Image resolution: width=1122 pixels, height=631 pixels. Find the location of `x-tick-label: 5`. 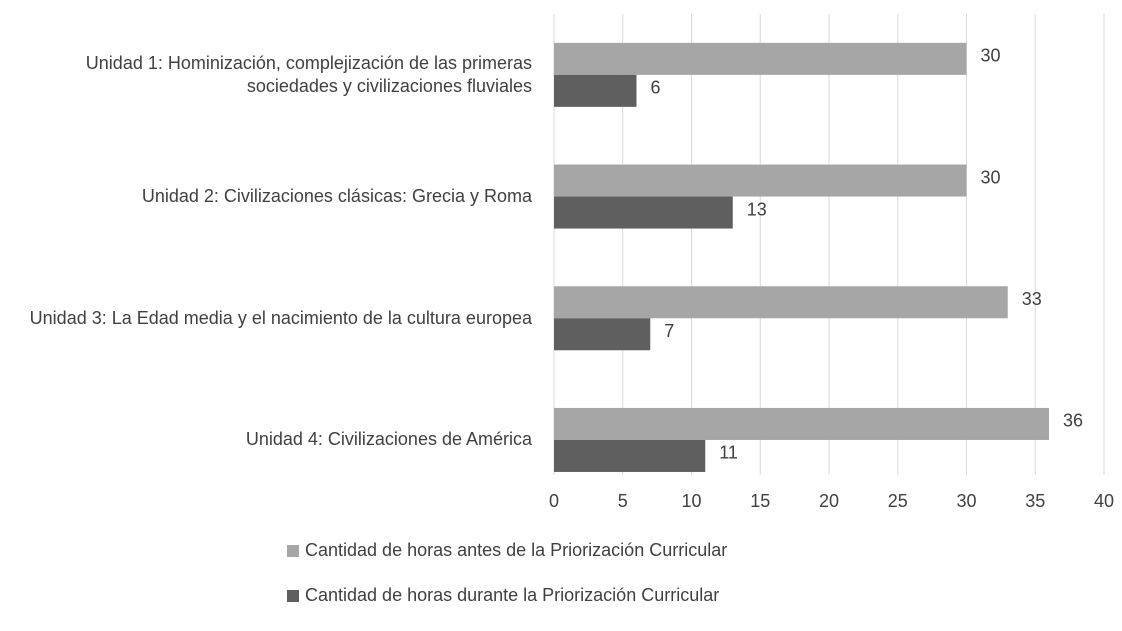

x-tick-label: 5 is located at coordinates (623, 501).